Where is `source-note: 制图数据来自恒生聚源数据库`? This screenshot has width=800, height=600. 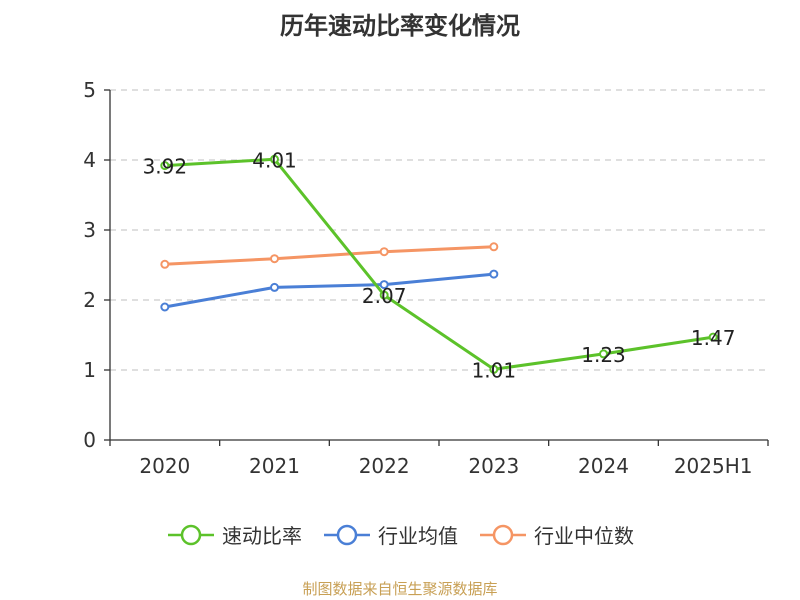
source-note: 制图数据来自恒生聚源数据库 is located at coordinates (400, 589).